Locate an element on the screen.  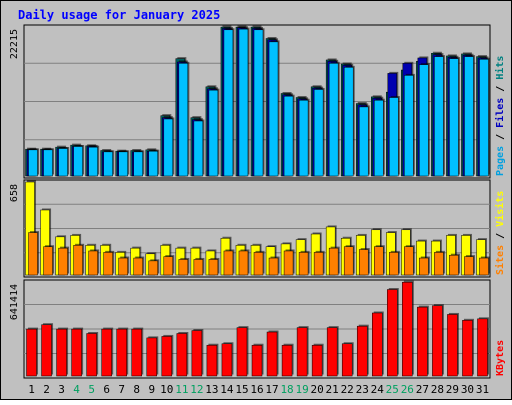
legend-item-sites: Sites is located at coordinates (500, 260).